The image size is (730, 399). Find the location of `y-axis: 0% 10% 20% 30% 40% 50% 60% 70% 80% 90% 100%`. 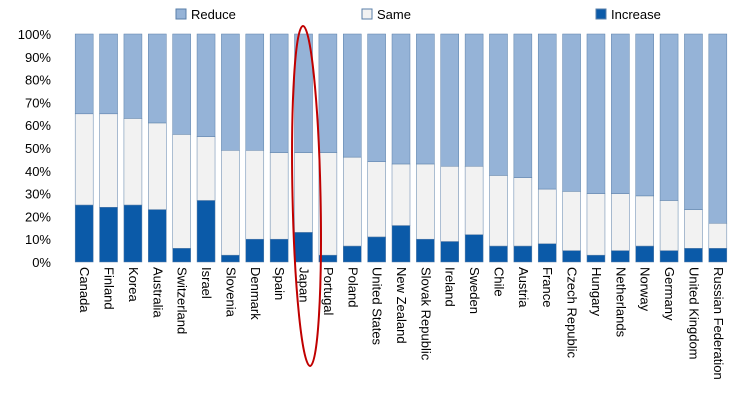

y-axis: 0% 10% 20% 30% 40% 50% 60% 70% 80% 90% 100% is located at coordinates (35, 148).